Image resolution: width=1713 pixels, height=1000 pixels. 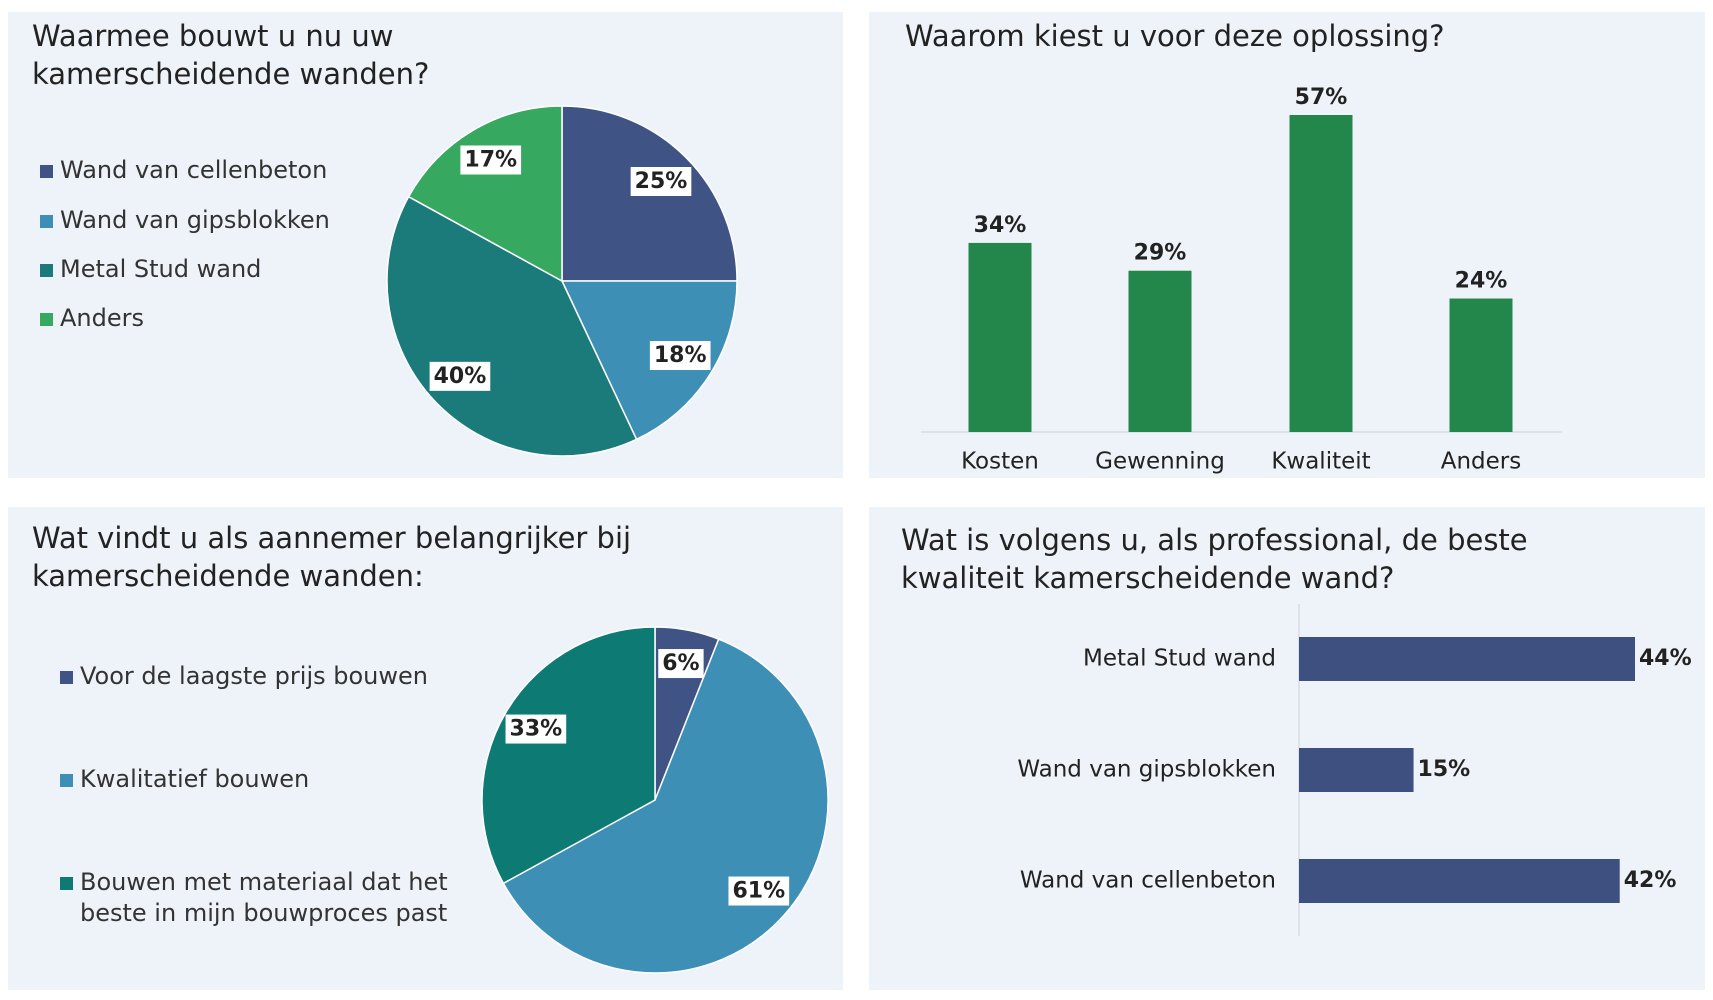 I want to click on legend-label: Anders, so click(x=102, y=318).